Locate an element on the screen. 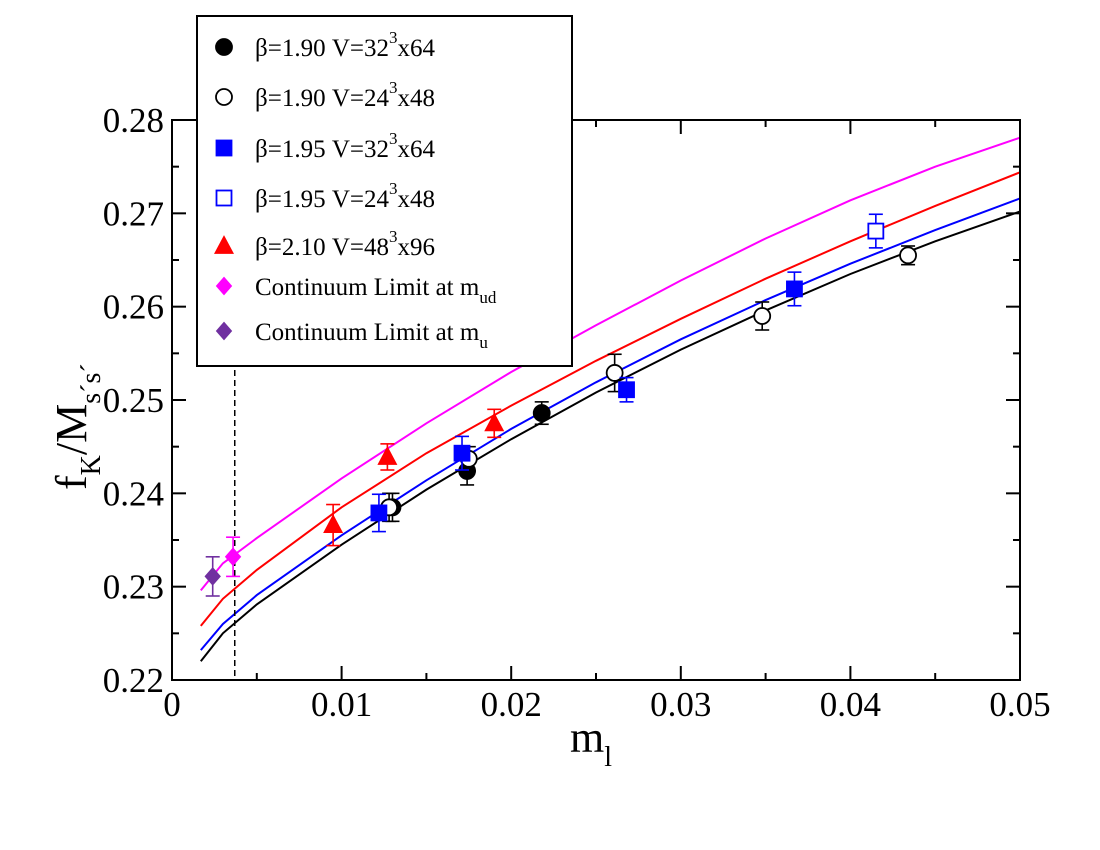  legend-subscript: ud is located at coordinates (488, 297).